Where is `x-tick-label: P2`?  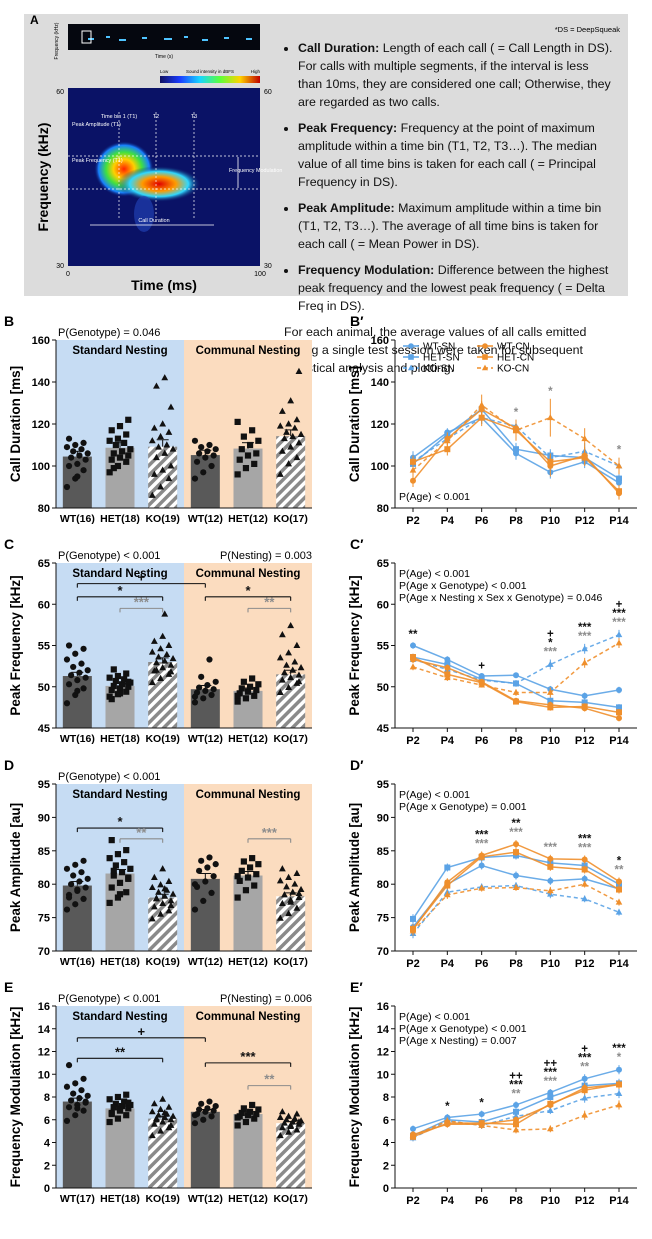
x-tick-label: P2 is located at coordinates (412, 521).